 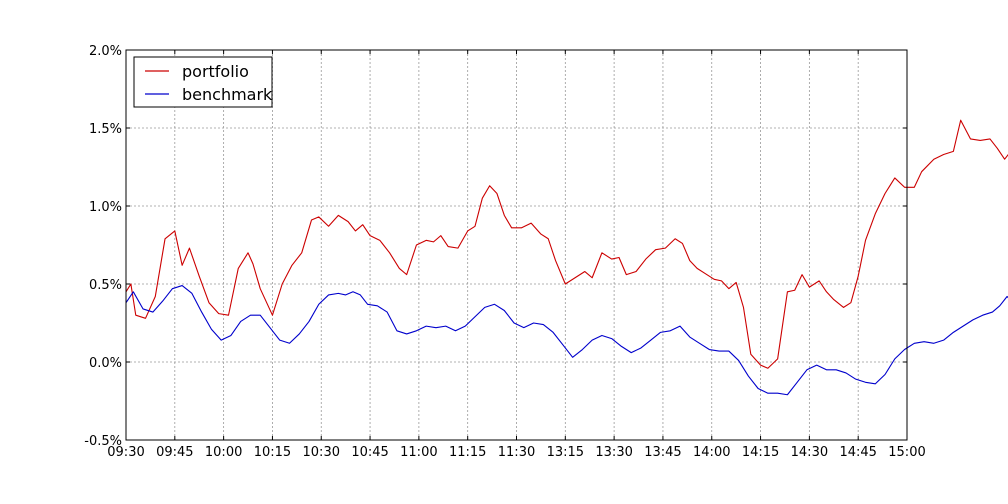 I want to click on y-tick-label: 2.0%, so click(x=105, y=51).